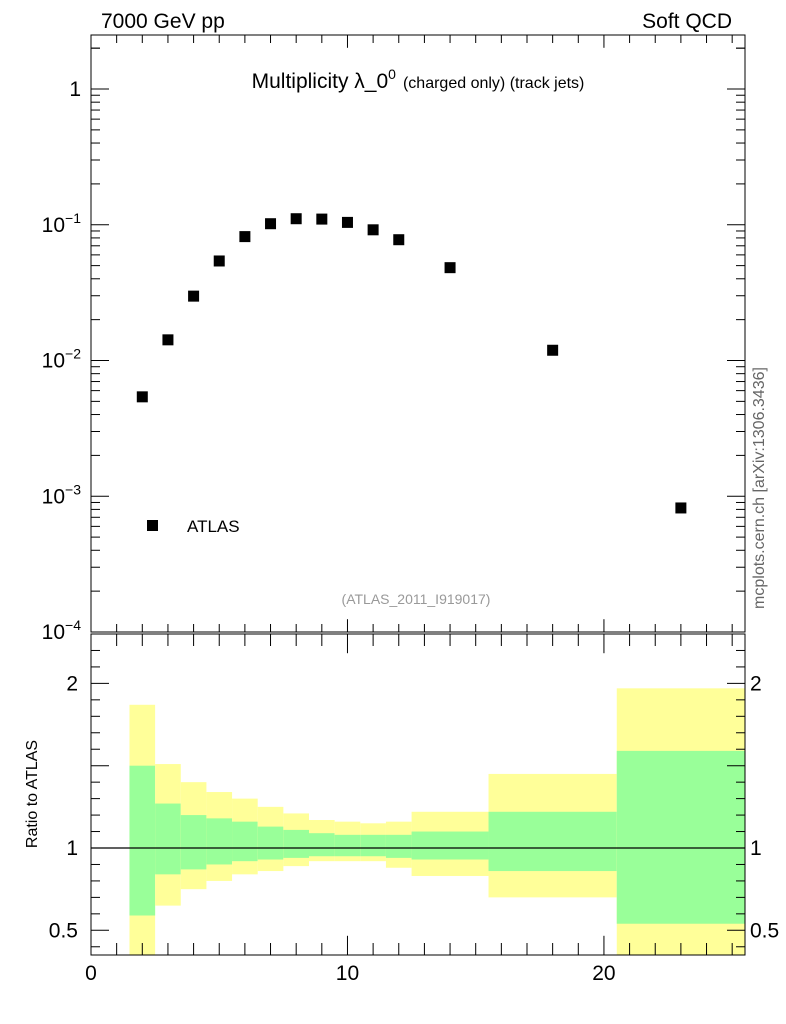 The image size is (786, 1024). I want to click on y-tick-label: 1, so click(75, 89).